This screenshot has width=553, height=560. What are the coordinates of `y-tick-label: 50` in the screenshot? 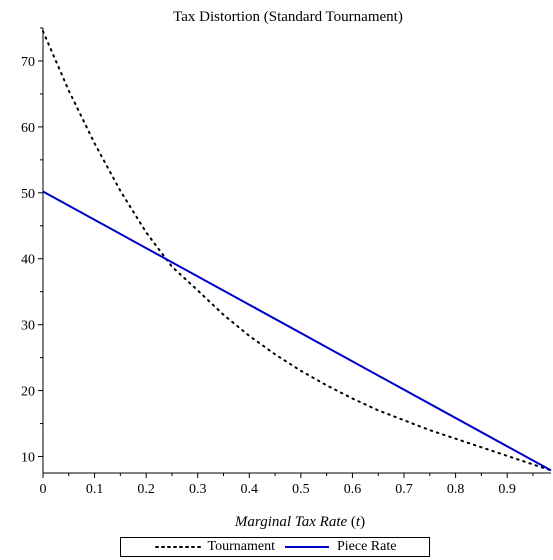 It's located at (28, 194).